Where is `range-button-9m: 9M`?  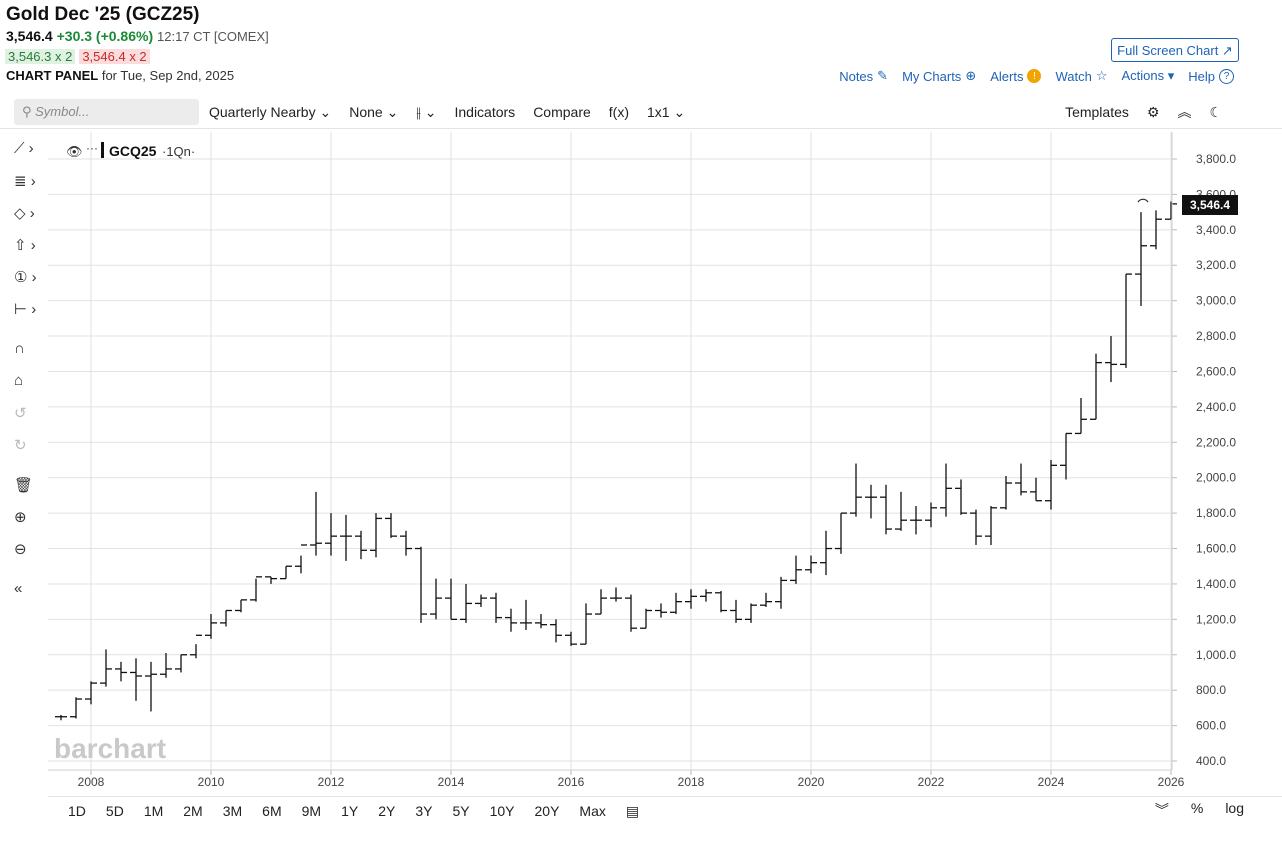 range-button-9m: 9M is located at coordinates (311, 811).